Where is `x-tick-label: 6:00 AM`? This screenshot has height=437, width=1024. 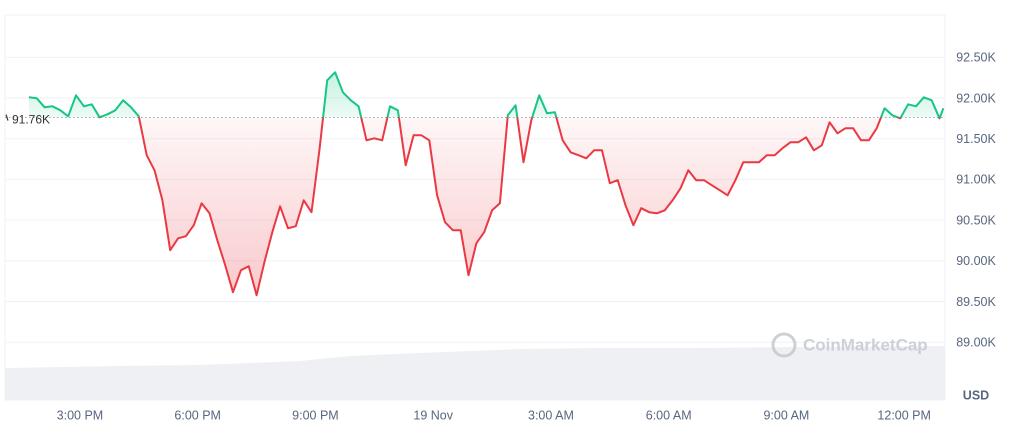 x-tick-label: 6:00 AM is located at coordinates (669, 415).